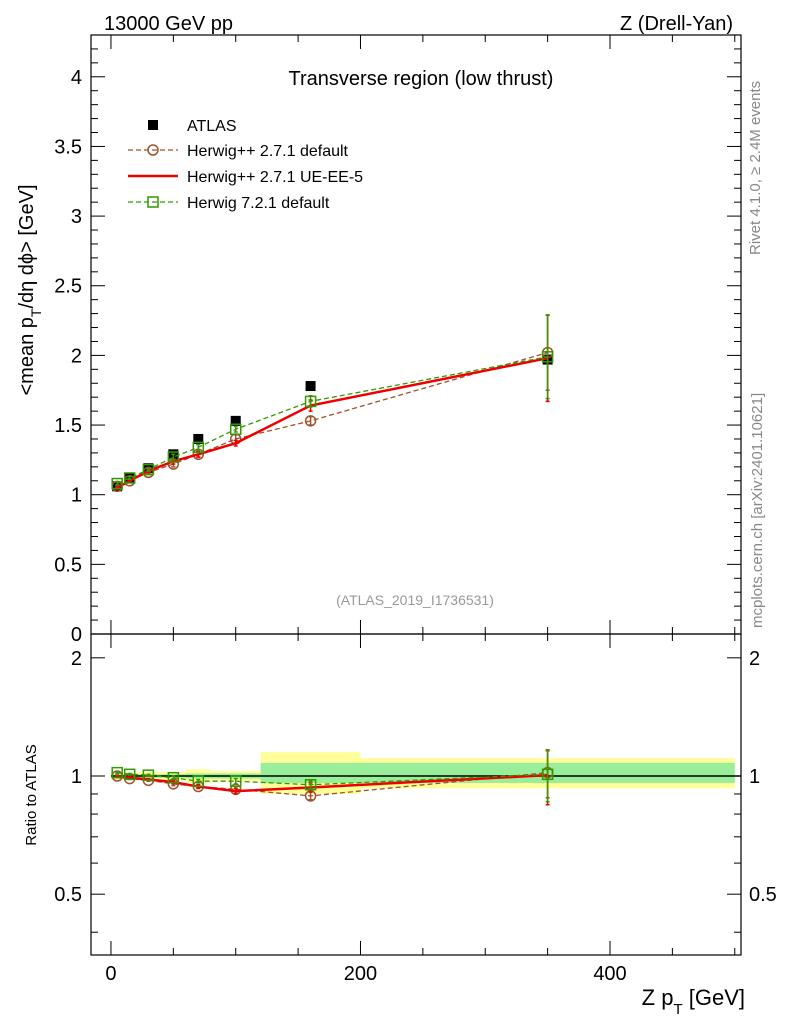  I want to click on y-axis-label: <mean pT/dη dϕ> [GeV], so click(30, 289).